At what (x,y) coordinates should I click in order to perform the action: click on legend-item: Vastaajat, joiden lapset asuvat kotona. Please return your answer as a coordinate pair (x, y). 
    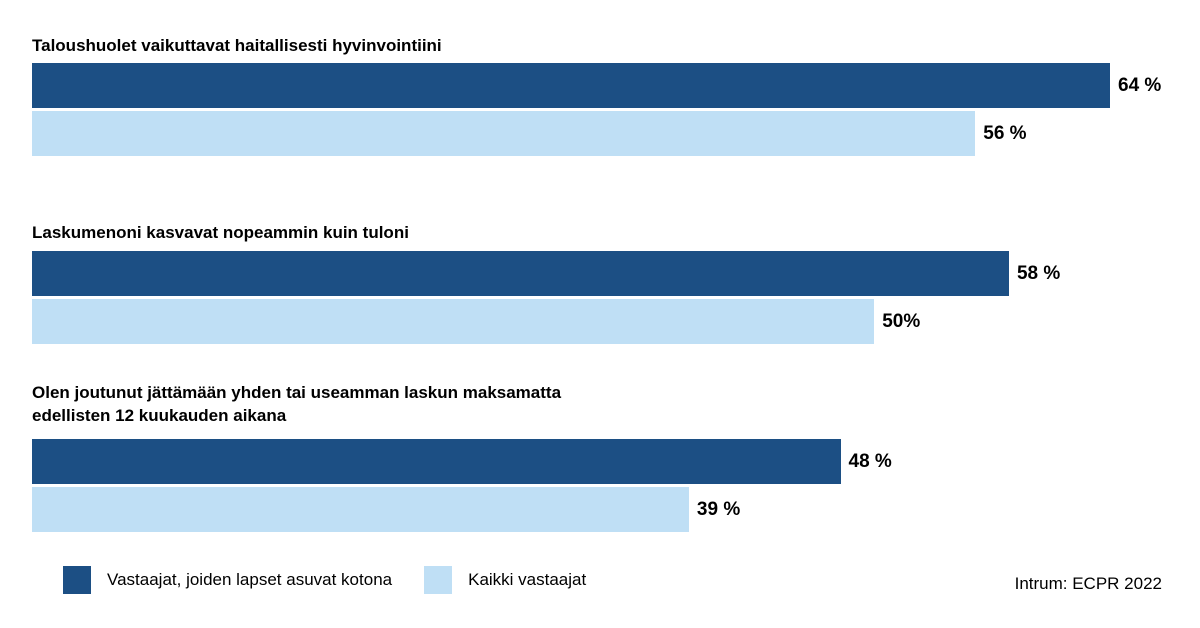
    Looking at the image, I should click on (227, 580).